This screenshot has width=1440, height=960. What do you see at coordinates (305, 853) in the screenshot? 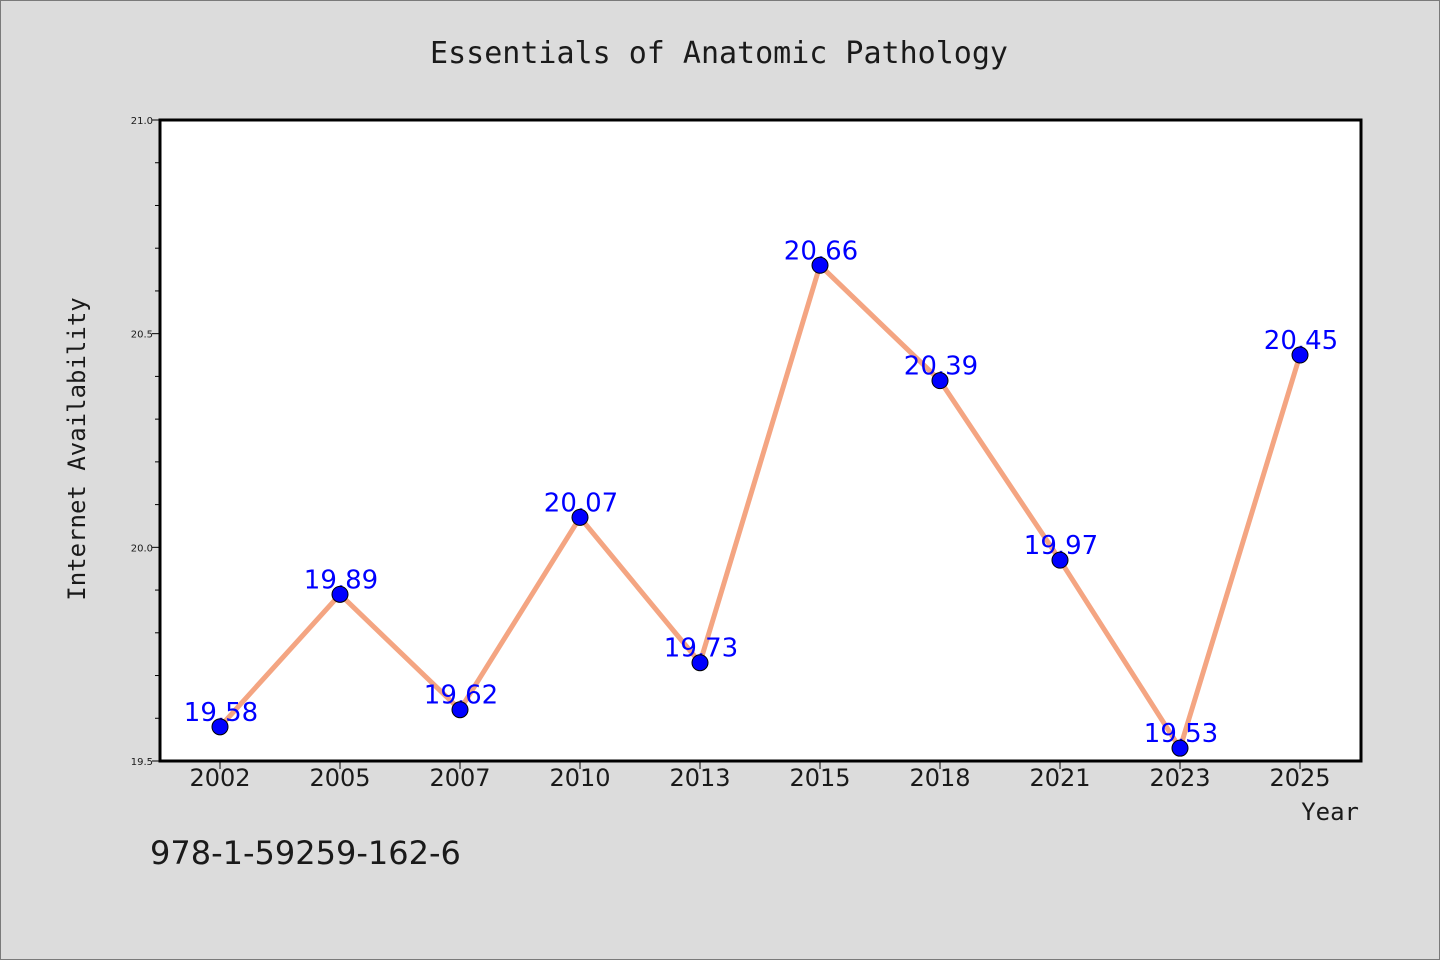
I see `isbn-text: 978-1-59259-162-6` at bounding box center [305, 853].